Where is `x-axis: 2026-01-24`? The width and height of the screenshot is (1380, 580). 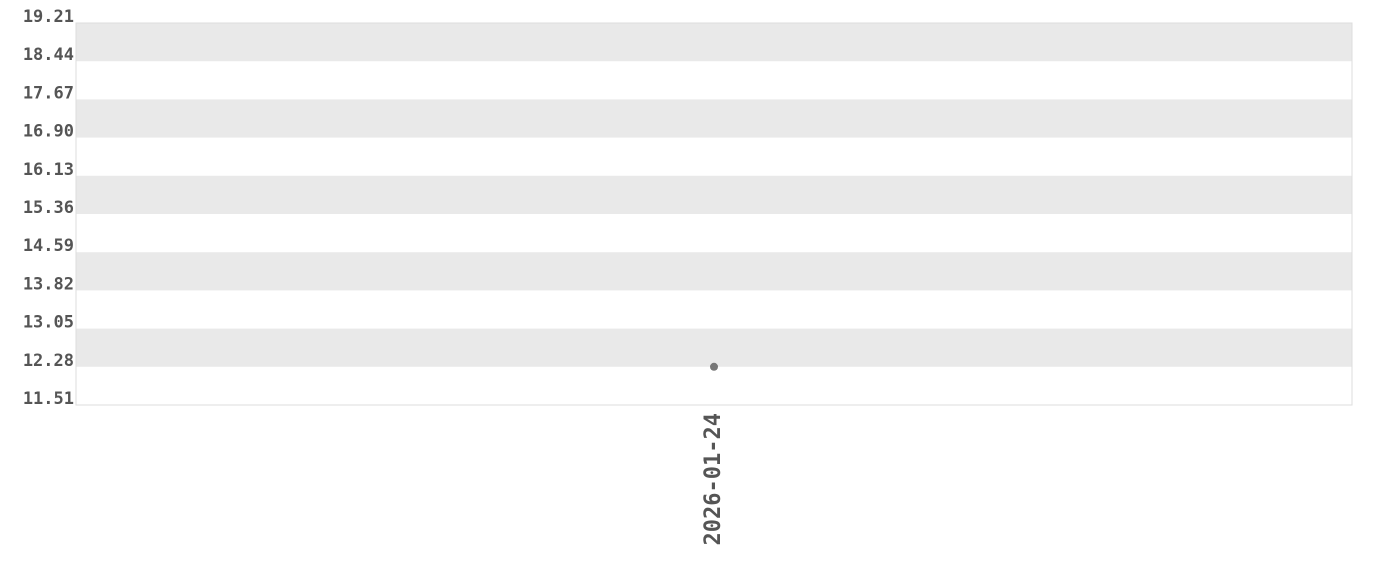 x-axis: 2026-01-24 is located at coordinates (713, 479).